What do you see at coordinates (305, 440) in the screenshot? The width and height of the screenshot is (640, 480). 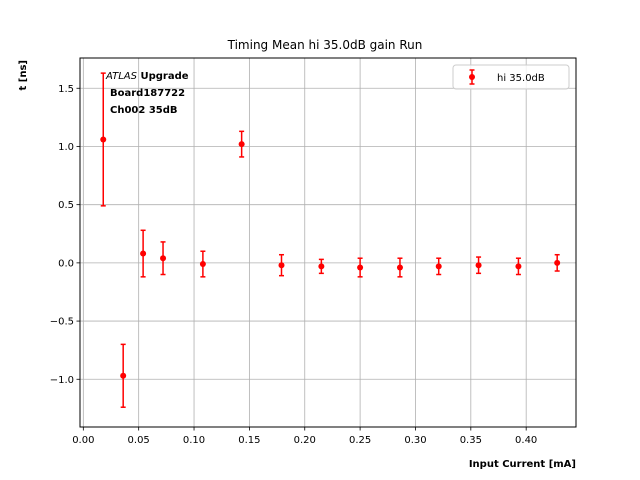 I see `x-tick-label: 0.20` at bounding box center [305, 440].